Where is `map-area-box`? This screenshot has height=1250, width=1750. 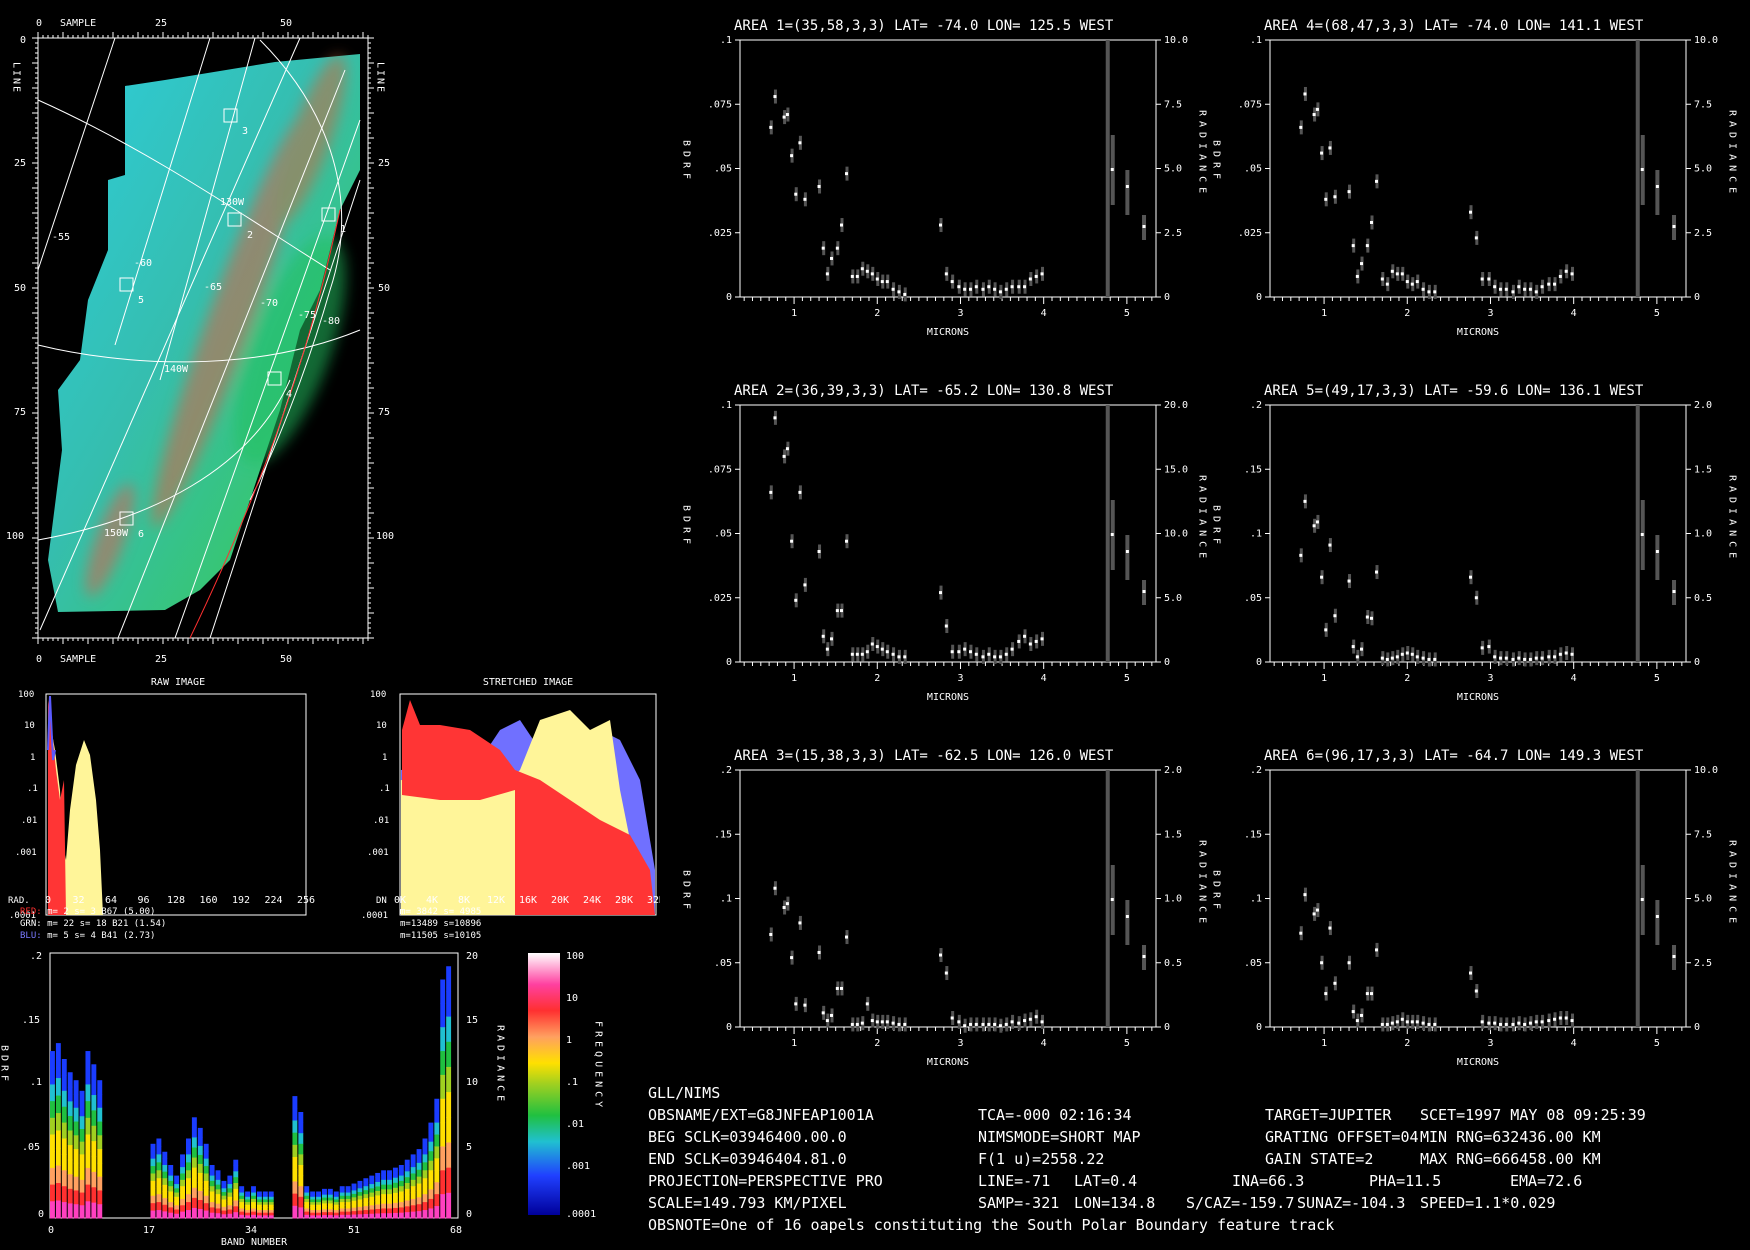
map-area-box is located at coordinates (328, 214).